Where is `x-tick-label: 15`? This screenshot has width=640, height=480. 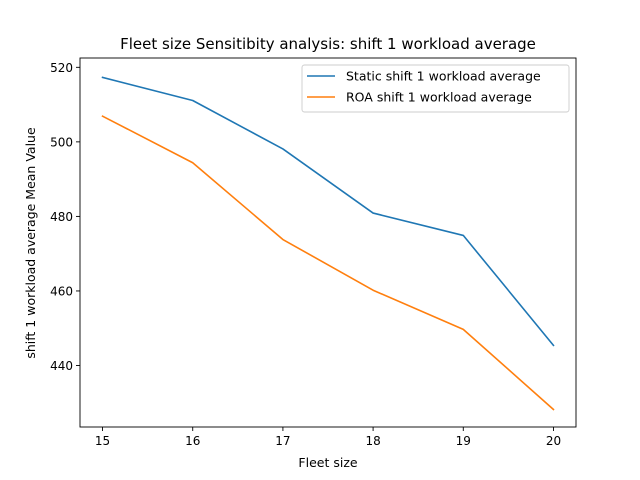 x-tick-label: 15 is located at coordinates (102, 441).